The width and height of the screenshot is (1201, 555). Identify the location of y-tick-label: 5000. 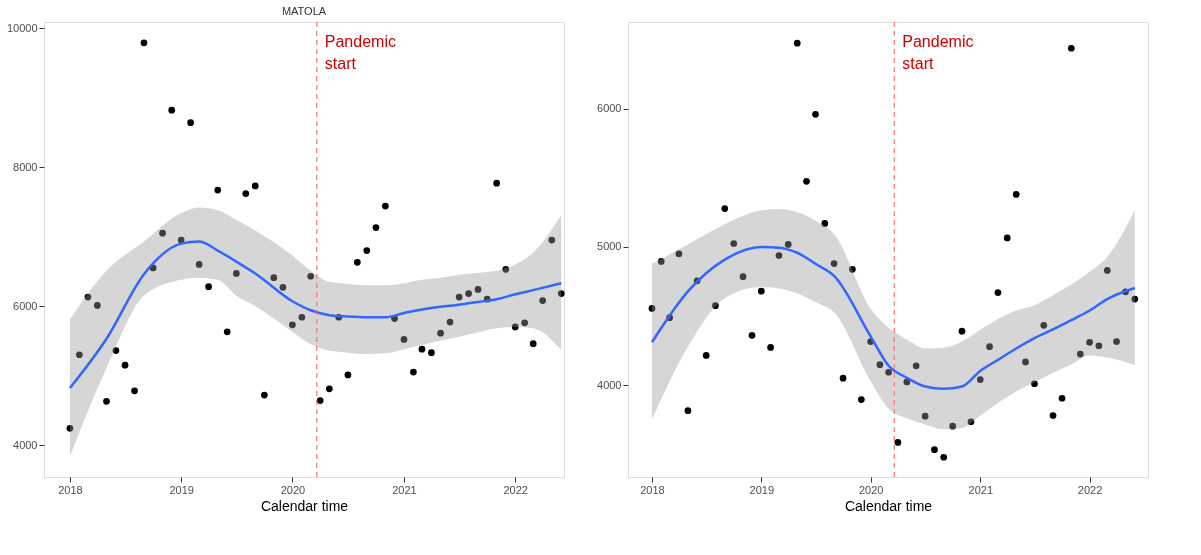
(609, 246).